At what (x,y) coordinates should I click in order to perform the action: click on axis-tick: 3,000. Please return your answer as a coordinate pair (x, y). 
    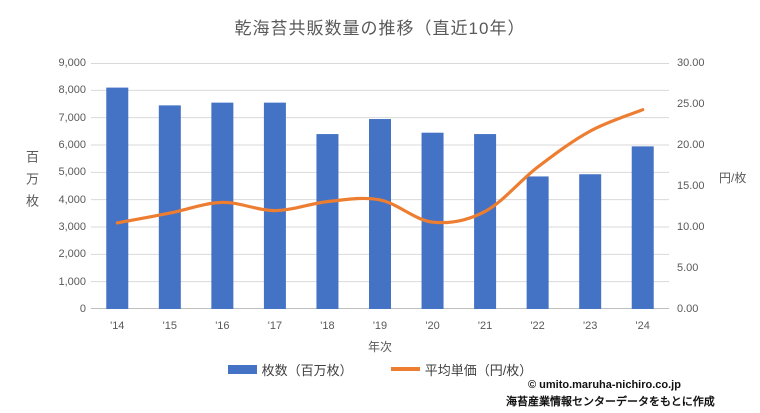
    Looking at the image, I should click on (72, 227).